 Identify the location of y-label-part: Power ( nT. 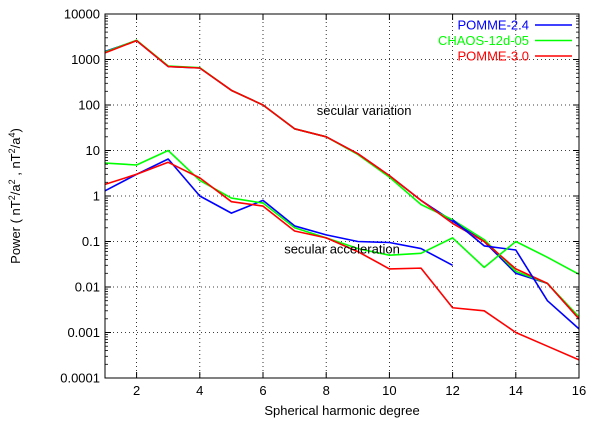
(15, 232).